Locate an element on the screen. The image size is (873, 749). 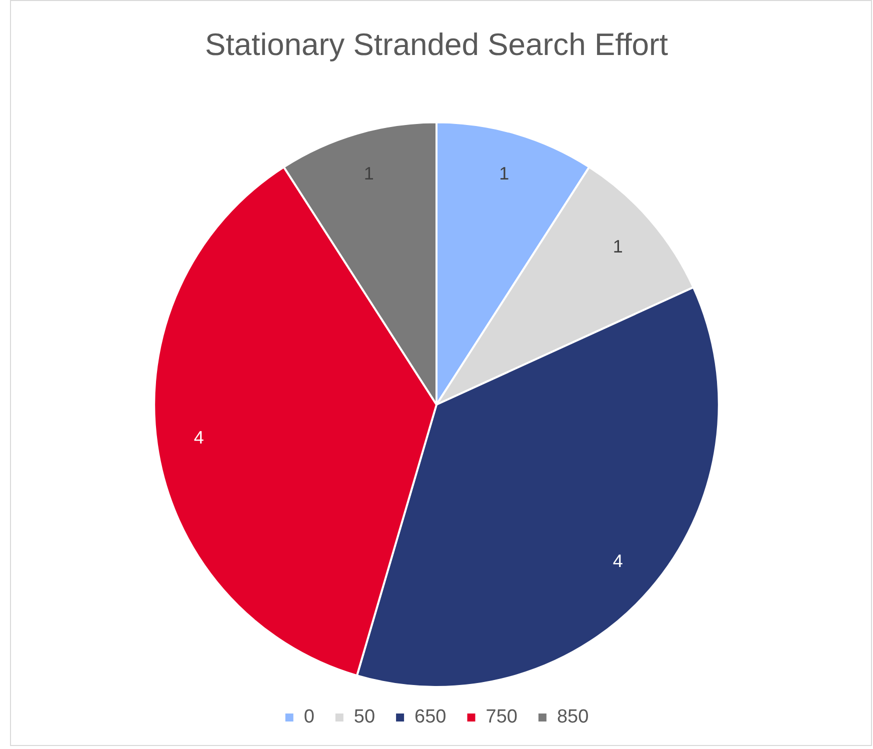
chart-title: Stationary Stranded Search Effort is located at coordinates (436, 44).